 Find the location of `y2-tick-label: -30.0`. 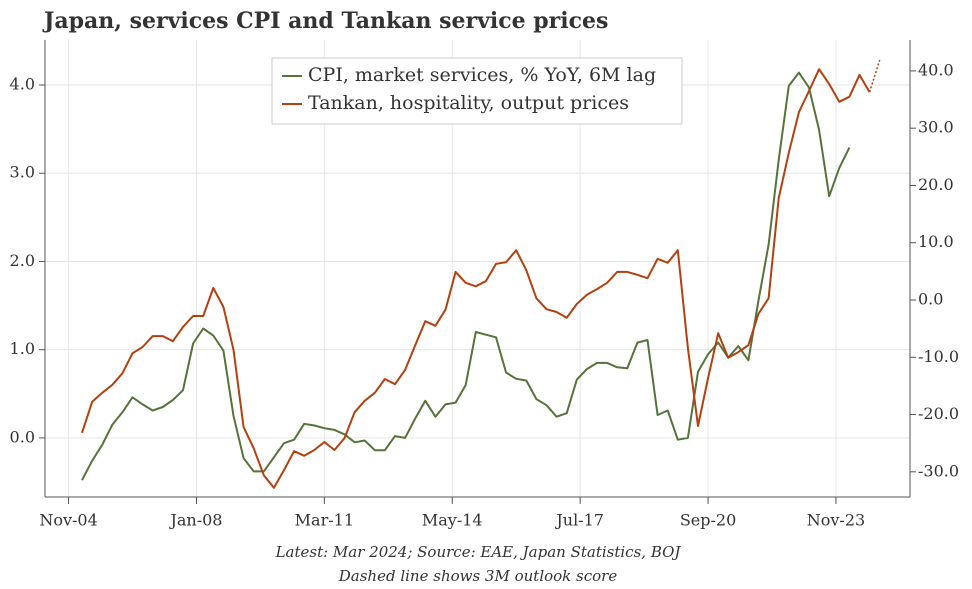

y2-tick-label: -30.0 is located at coordinates (938, 470).